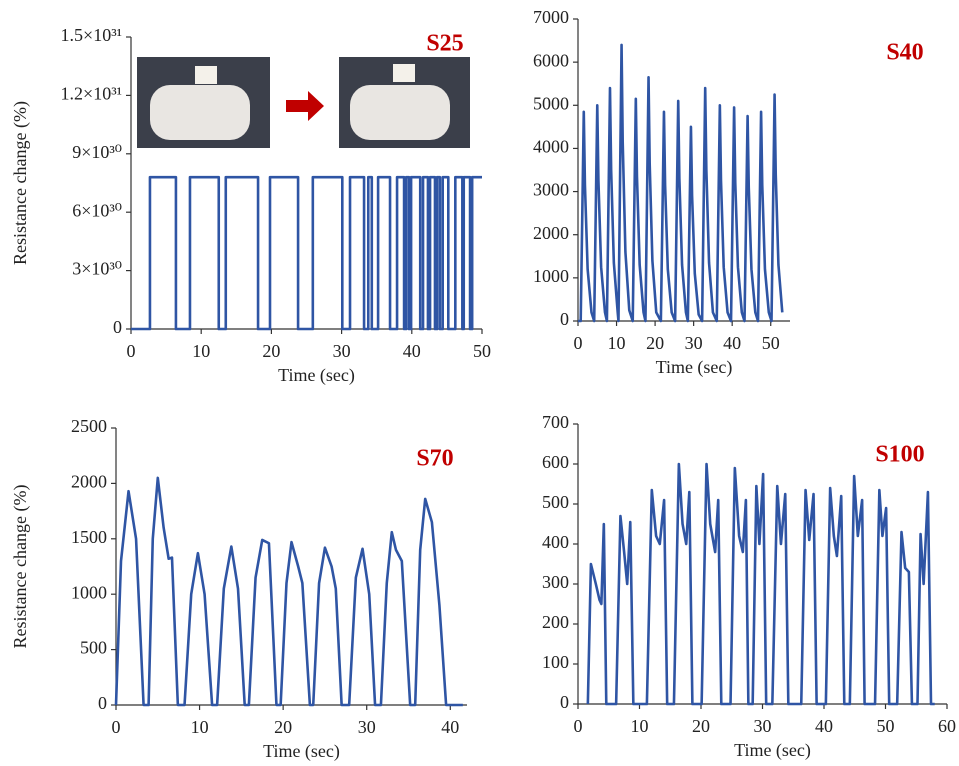  What do you see at coordinates (555, 462) in the screenshot?
I see `y-tick-label: 600` at bounding box center [555, 462].